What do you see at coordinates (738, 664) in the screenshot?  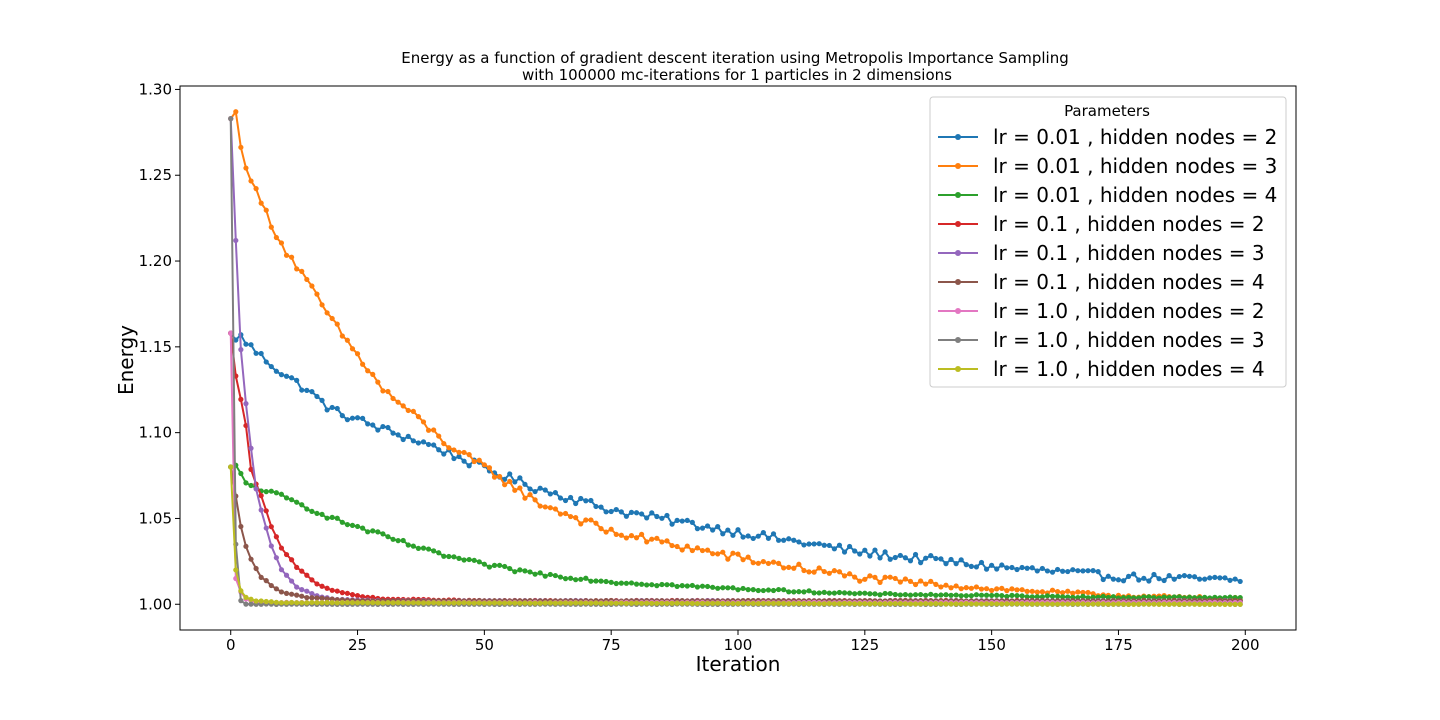 I see `x-axis-label: Iteration` at bounding box center [738, 664].